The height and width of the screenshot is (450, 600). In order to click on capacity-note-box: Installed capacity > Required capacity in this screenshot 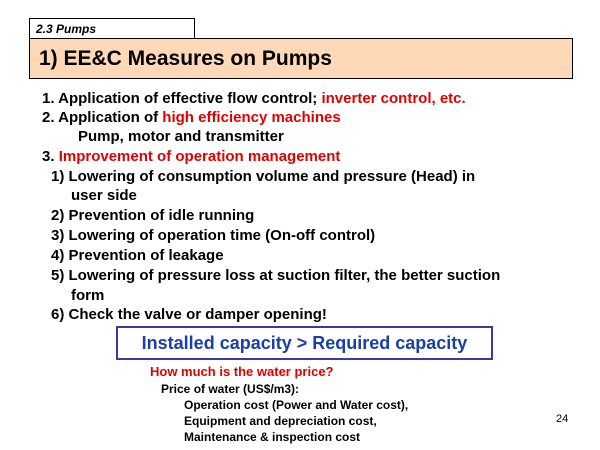, I will do `click(304, 343)`.